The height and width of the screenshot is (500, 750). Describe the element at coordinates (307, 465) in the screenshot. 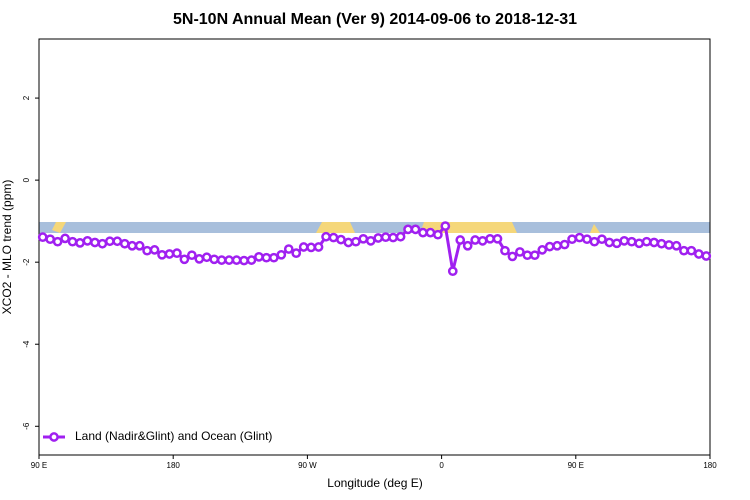

I see `x-tick-label: 90 W` at that location.